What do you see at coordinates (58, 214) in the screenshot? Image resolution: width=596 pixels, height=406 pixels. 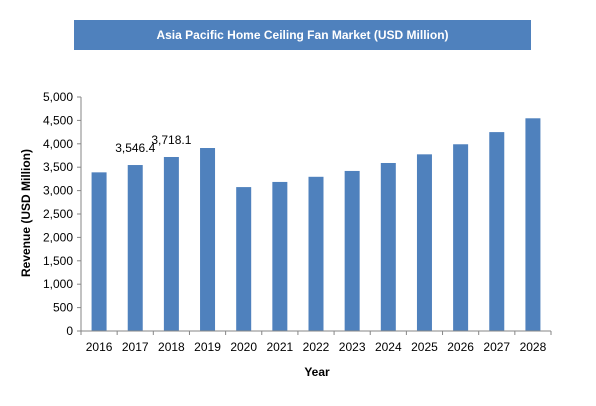 I see `y-tick-label: 2,500` at bounding box center [58, 214].